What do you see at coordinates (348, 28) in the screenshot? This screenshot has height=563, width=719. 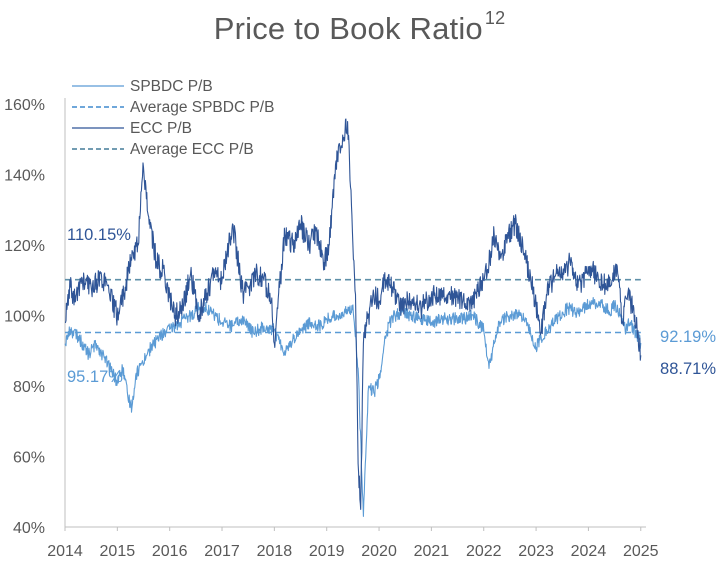 I see `chart-title-text: Price to Book Ratio` at bounding box center [348, 28].